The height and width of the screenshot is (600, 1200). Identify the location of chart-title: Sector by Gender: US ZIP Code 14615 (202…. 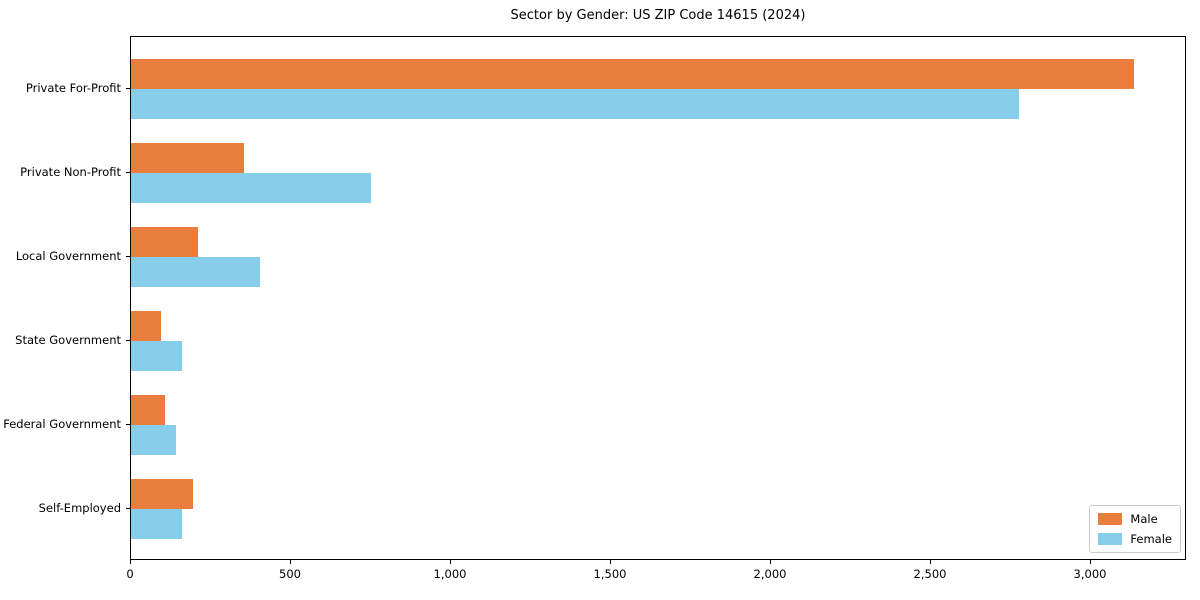
(658, 15).